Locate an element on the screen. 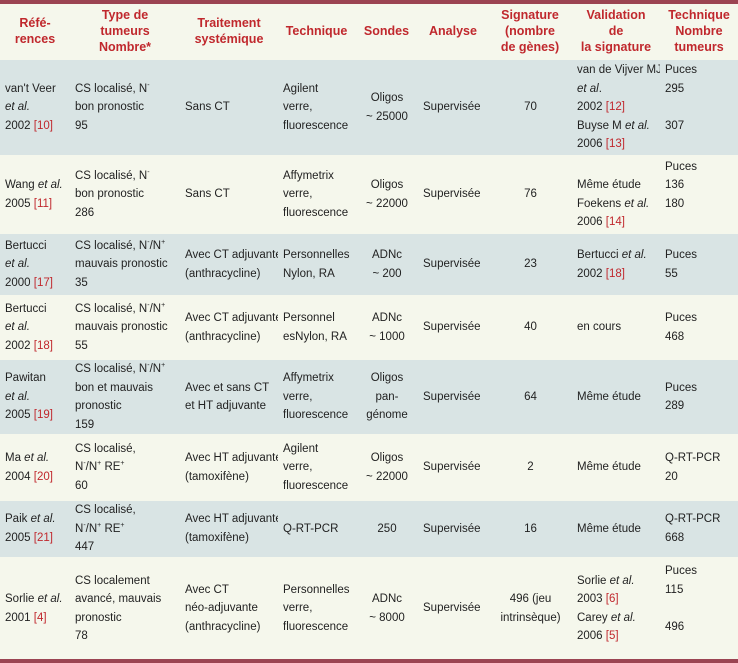 Image resolution: width=738 pixels, height=663 pixels. cell-line: Personnel is located at coordinates (317, 318).